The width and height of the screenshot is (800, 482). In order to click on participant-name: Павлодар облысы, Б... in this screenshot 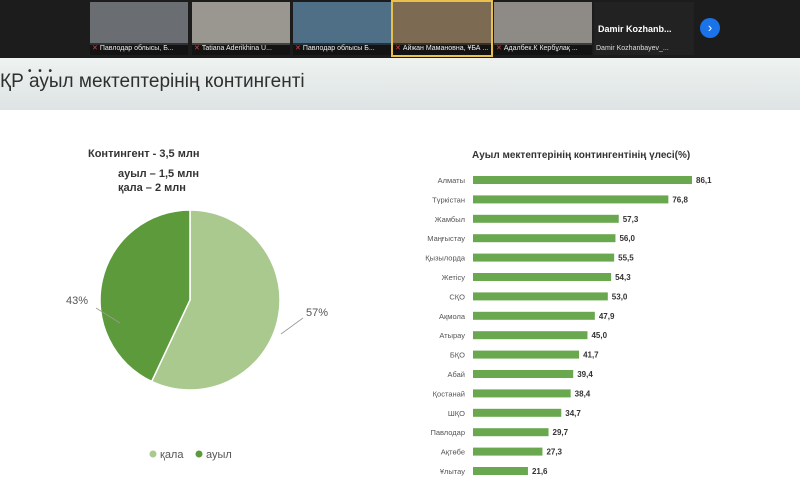, I will do `click(136, 48)`.